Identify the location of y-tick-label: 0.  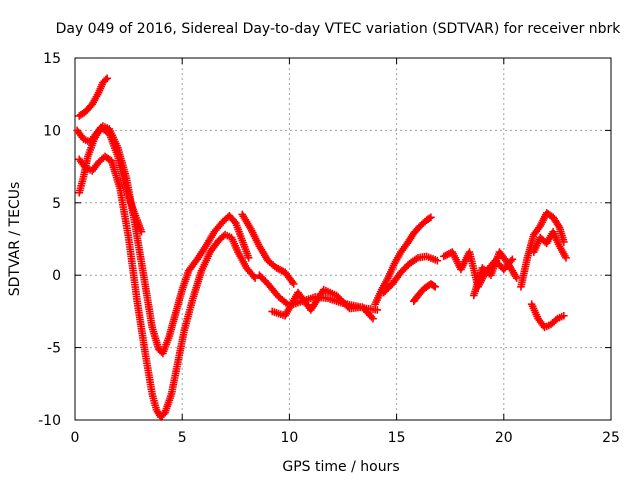
(56, 276).